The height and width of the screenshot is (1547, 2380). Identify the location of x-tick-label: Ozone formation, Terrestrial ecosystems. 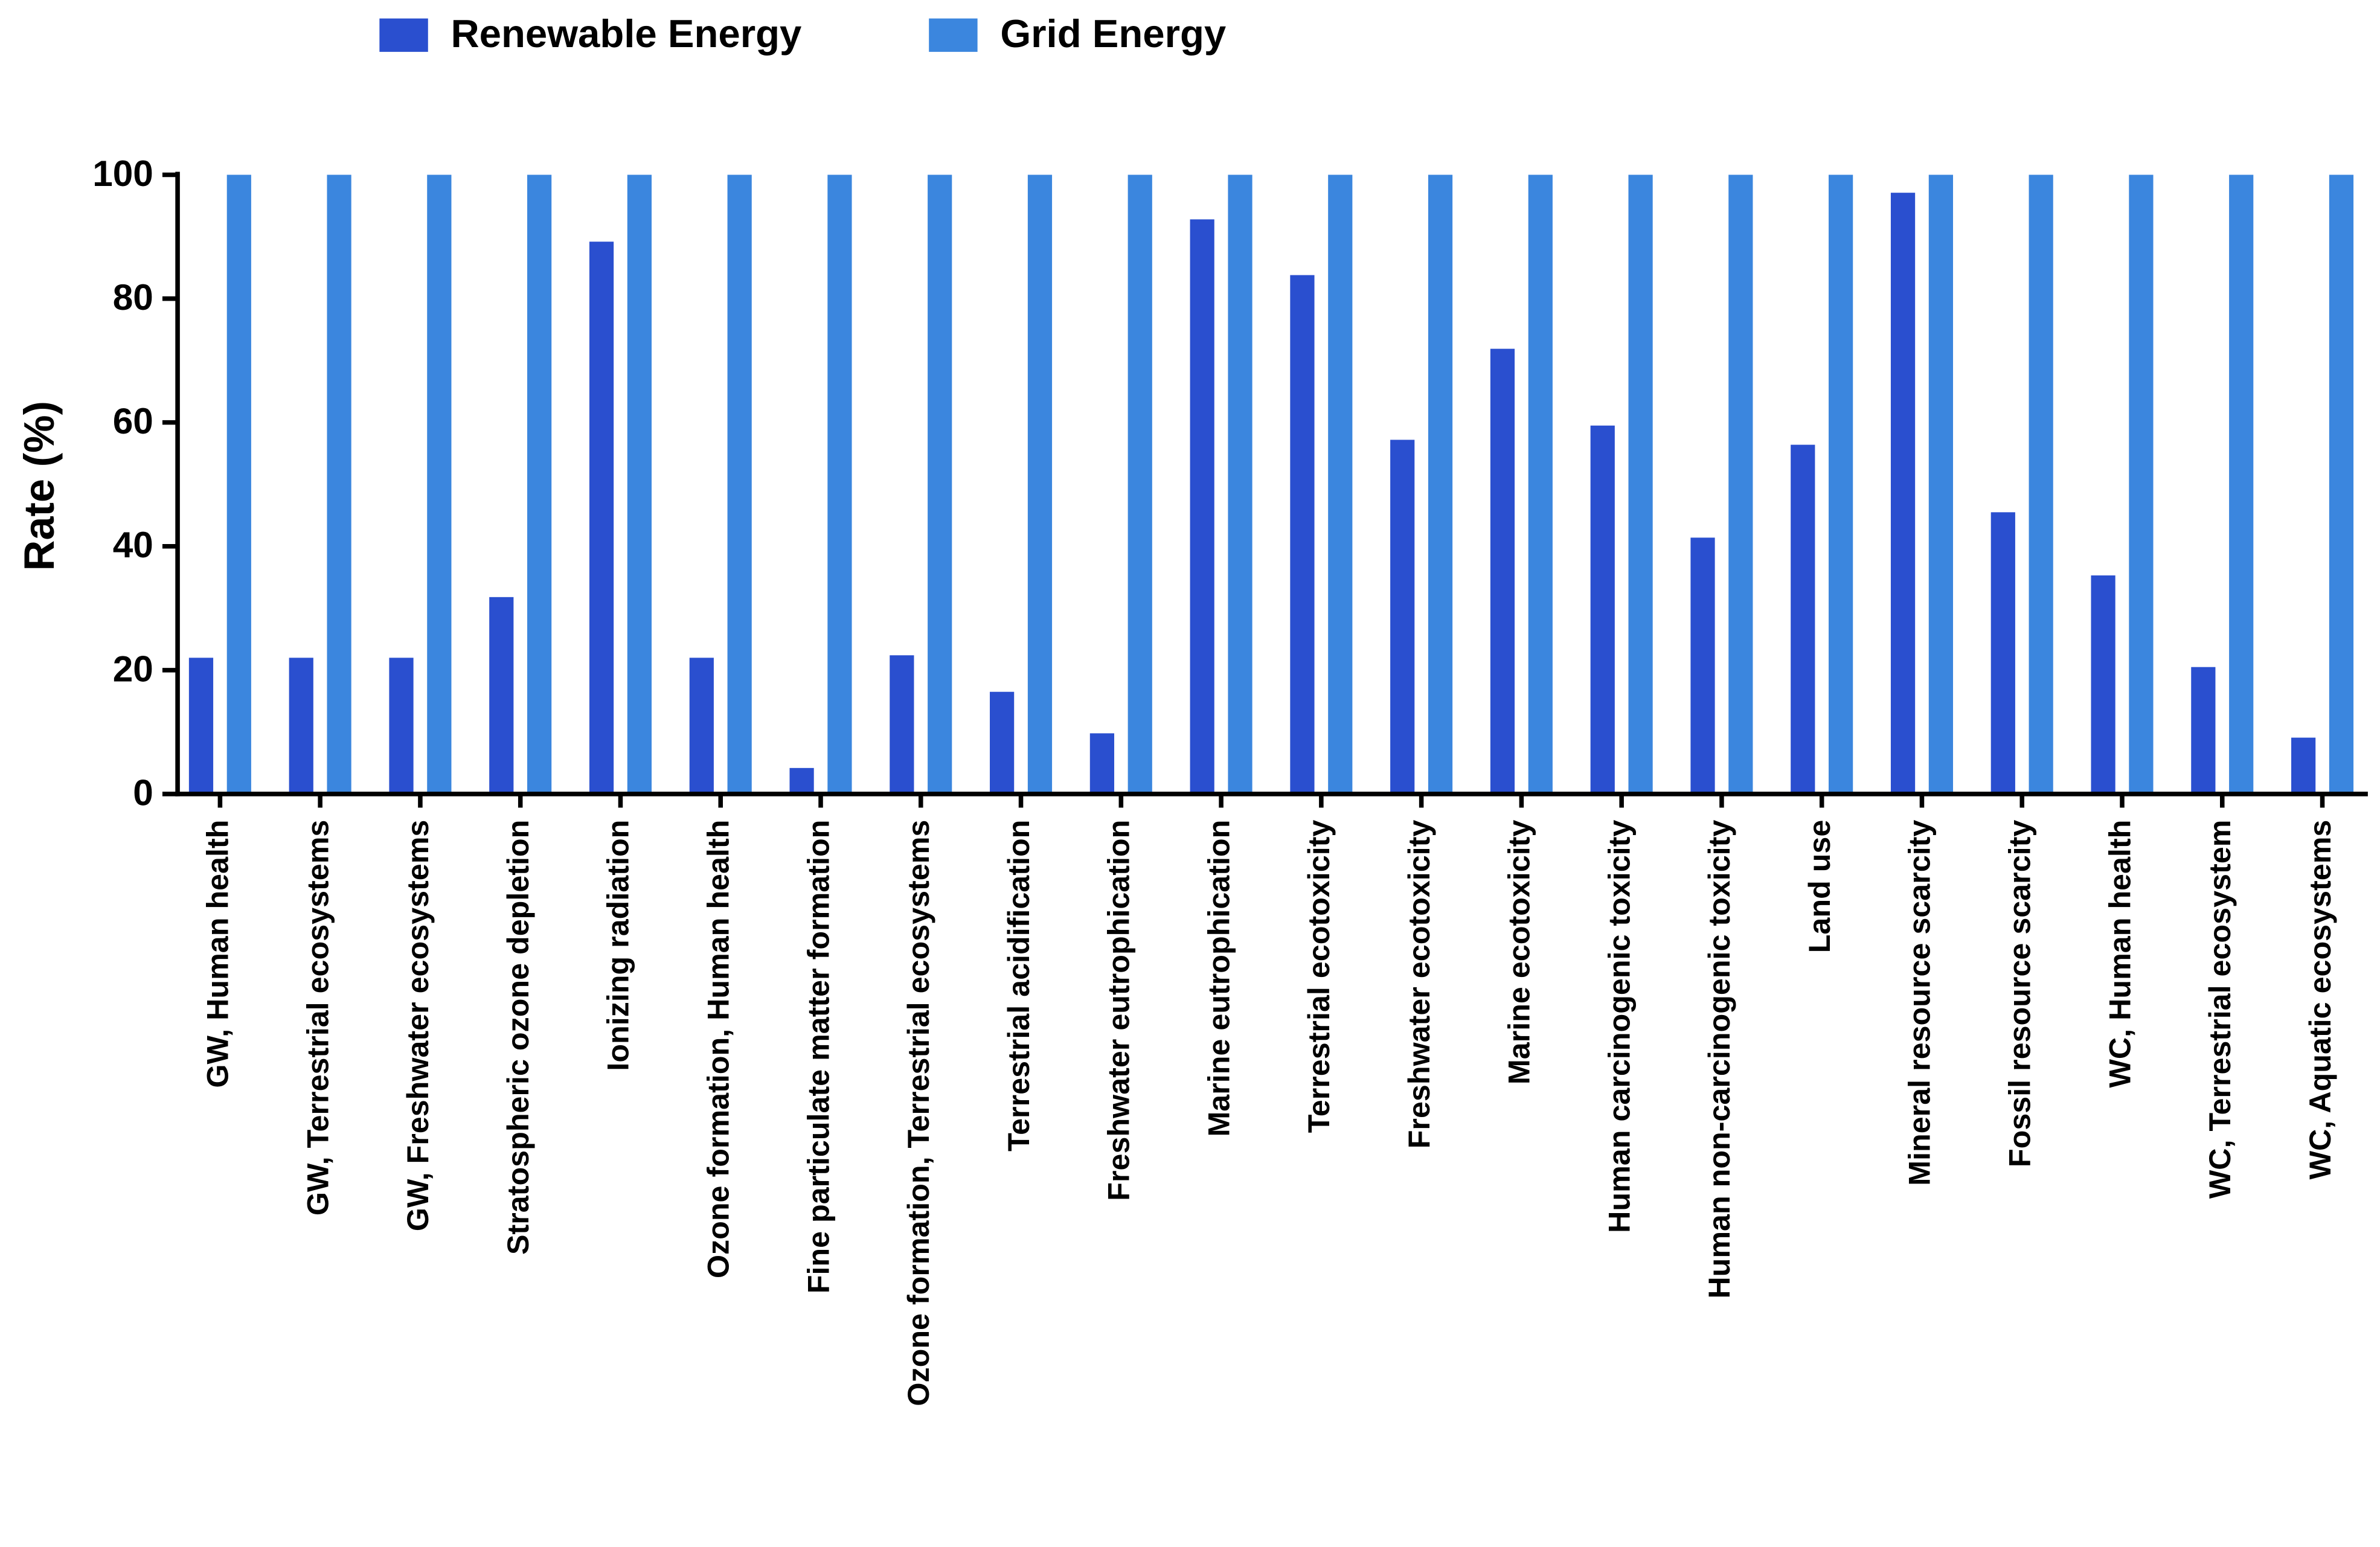
(918, 1113).